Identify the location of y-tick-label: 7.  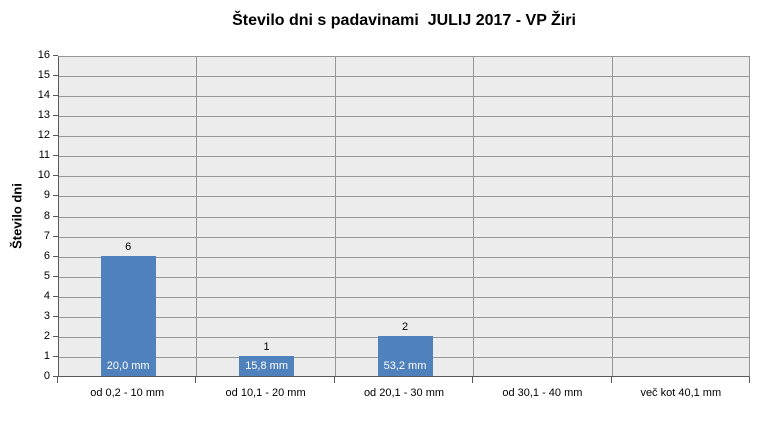
(46, 235).